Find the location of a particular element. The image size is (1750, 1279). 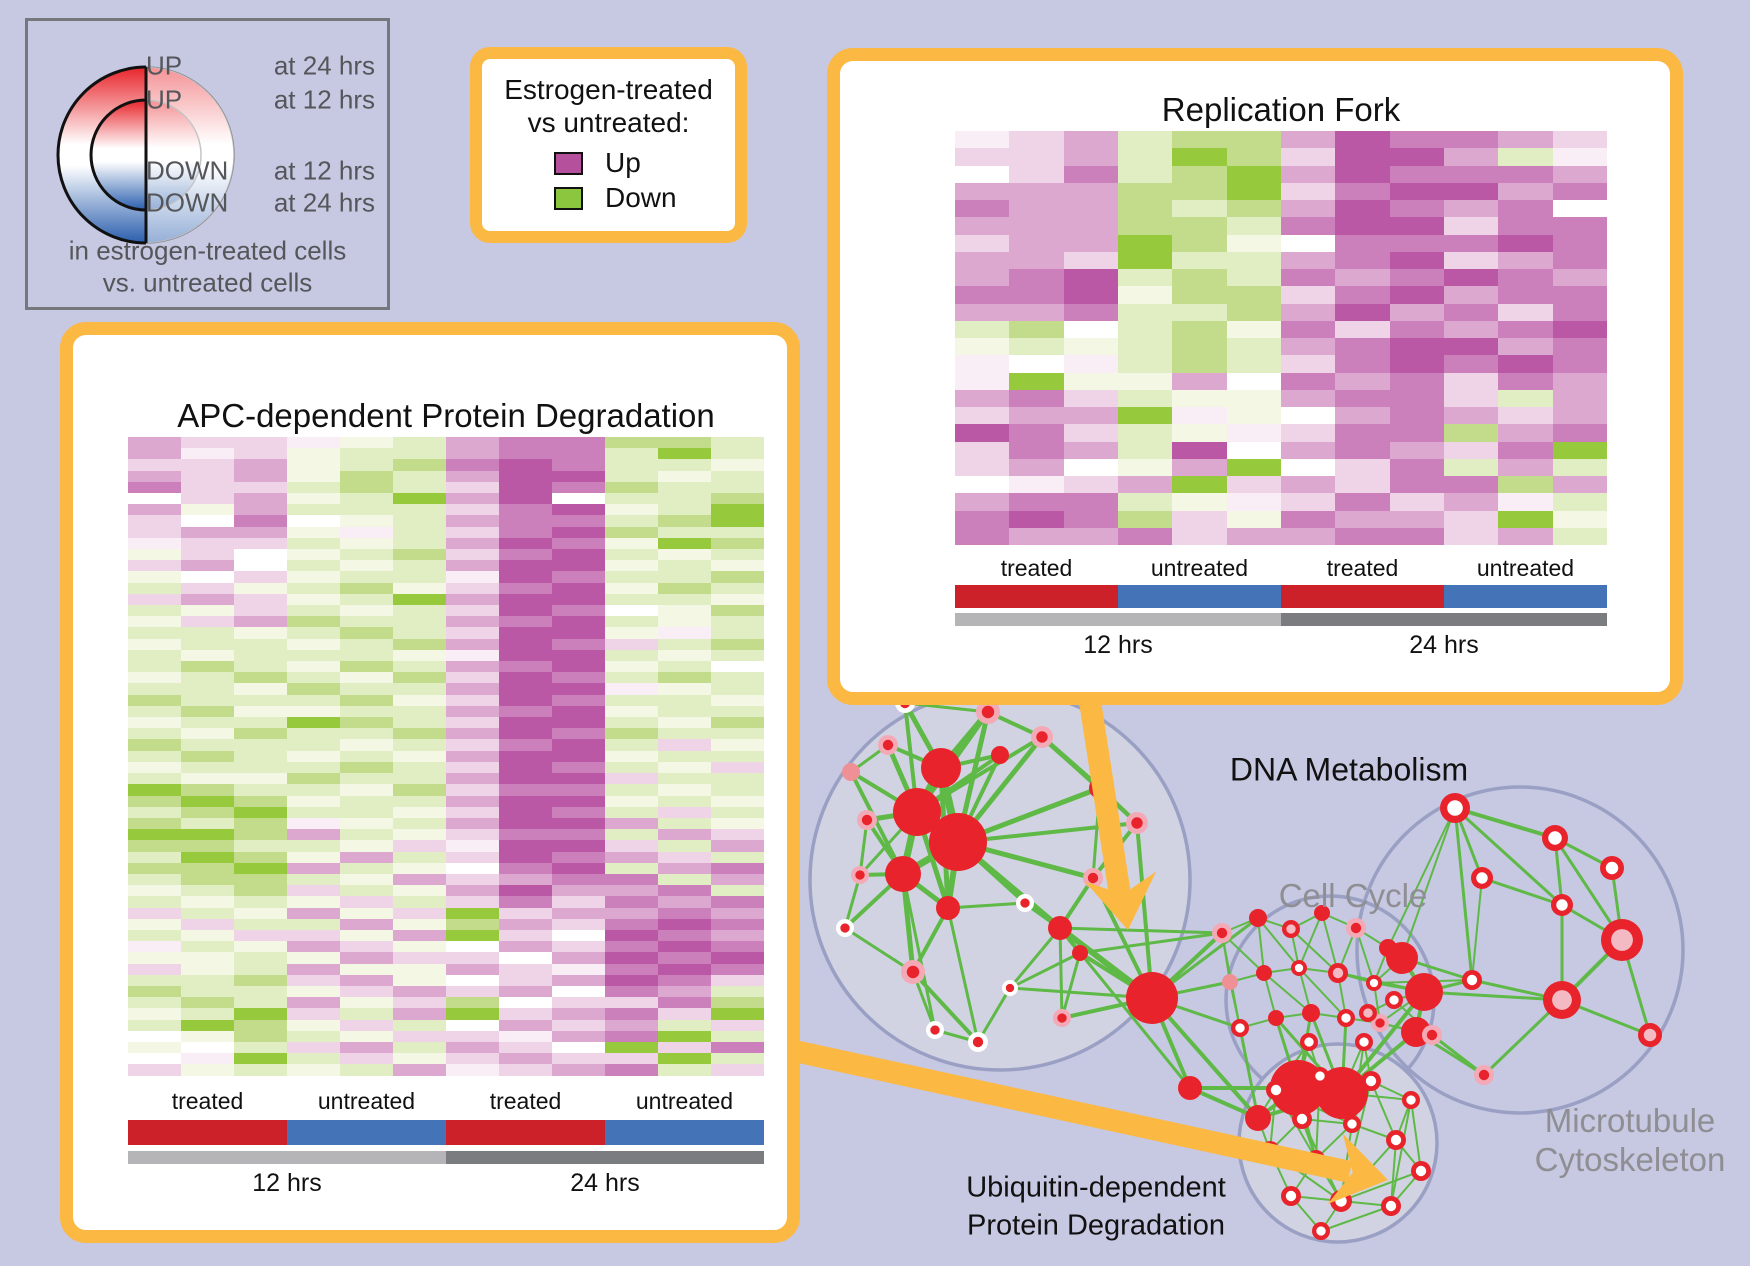

untreated-bar-segment is located at coordinates (366, 1132).